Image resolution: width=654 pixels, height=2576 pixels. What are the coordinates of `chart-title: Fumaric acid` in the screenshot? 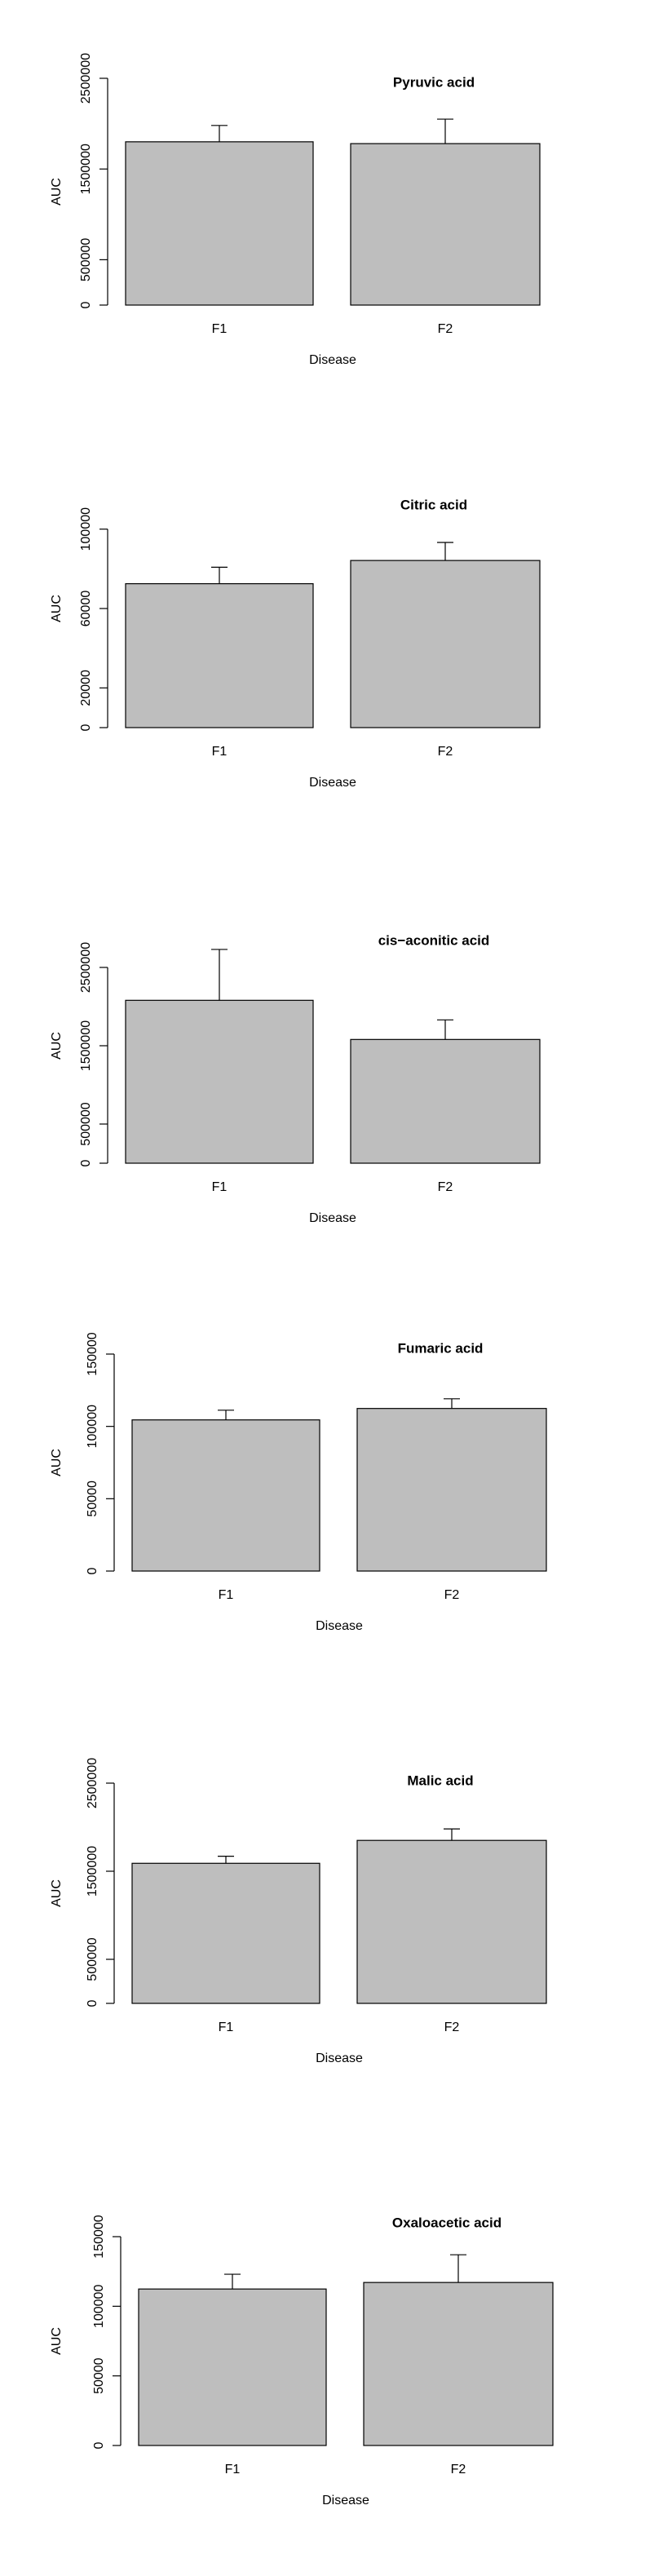 It's located at (441, 1348).